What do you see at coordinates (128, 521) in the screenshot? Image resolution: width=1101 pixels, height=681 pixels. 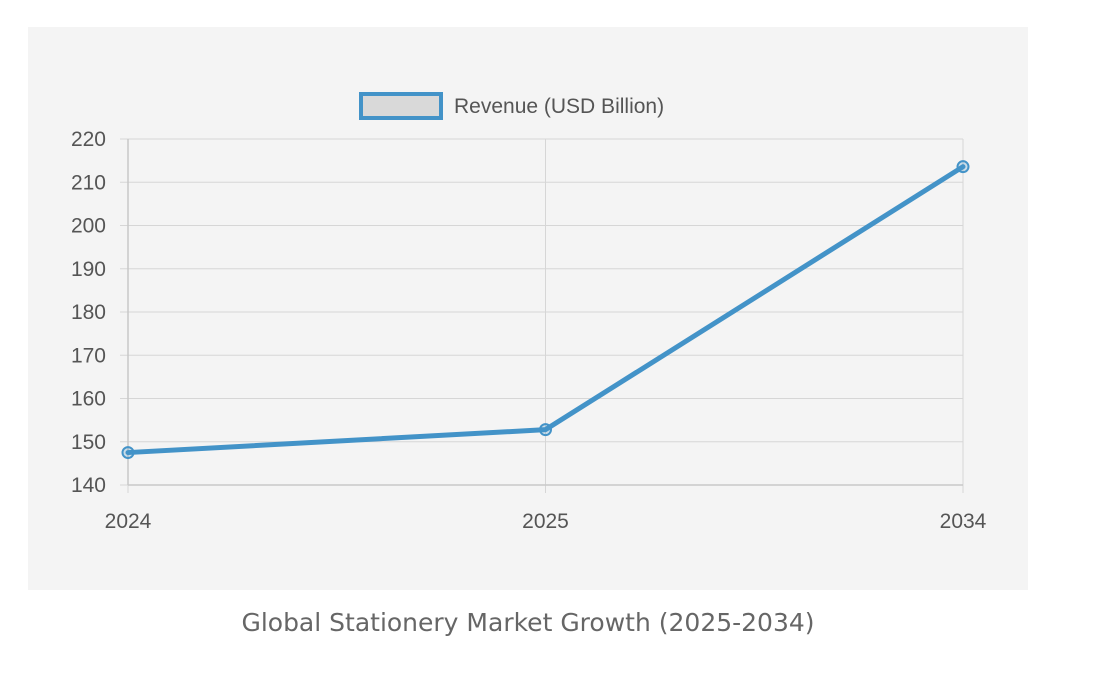 I see `x-tick-label: 2024` at bounding box center [128, 521].